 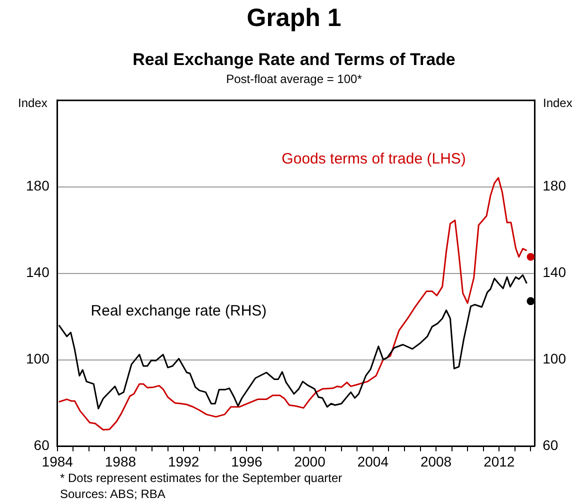 I want to click on text: * Dots represent estimates for the September quarter, so click(x=201, y=478).